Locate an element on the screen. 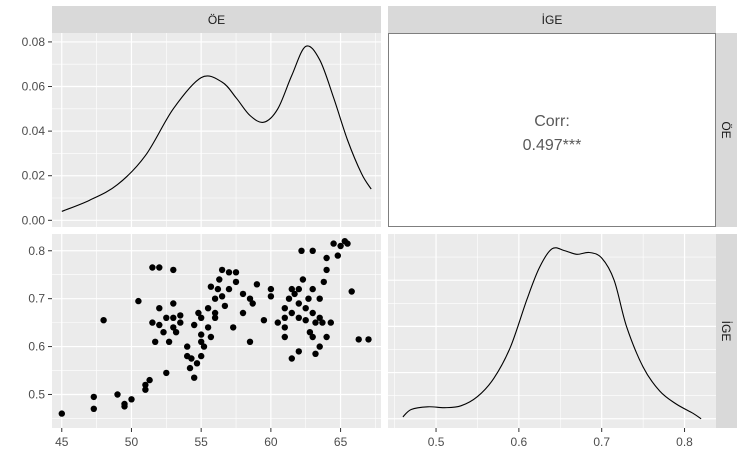 The image size is (737, 458). y-tick-label-density: 0.04 is located at coordinates (34, 131).